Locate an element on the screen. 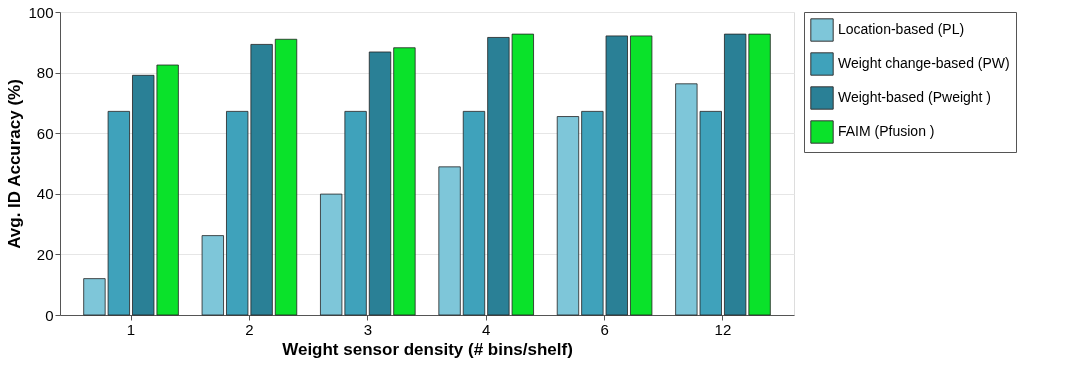 Image resolution: width=1084 pixels, height=372 pixels. y-tick-label: 40 is located at coordinates (45, 194).